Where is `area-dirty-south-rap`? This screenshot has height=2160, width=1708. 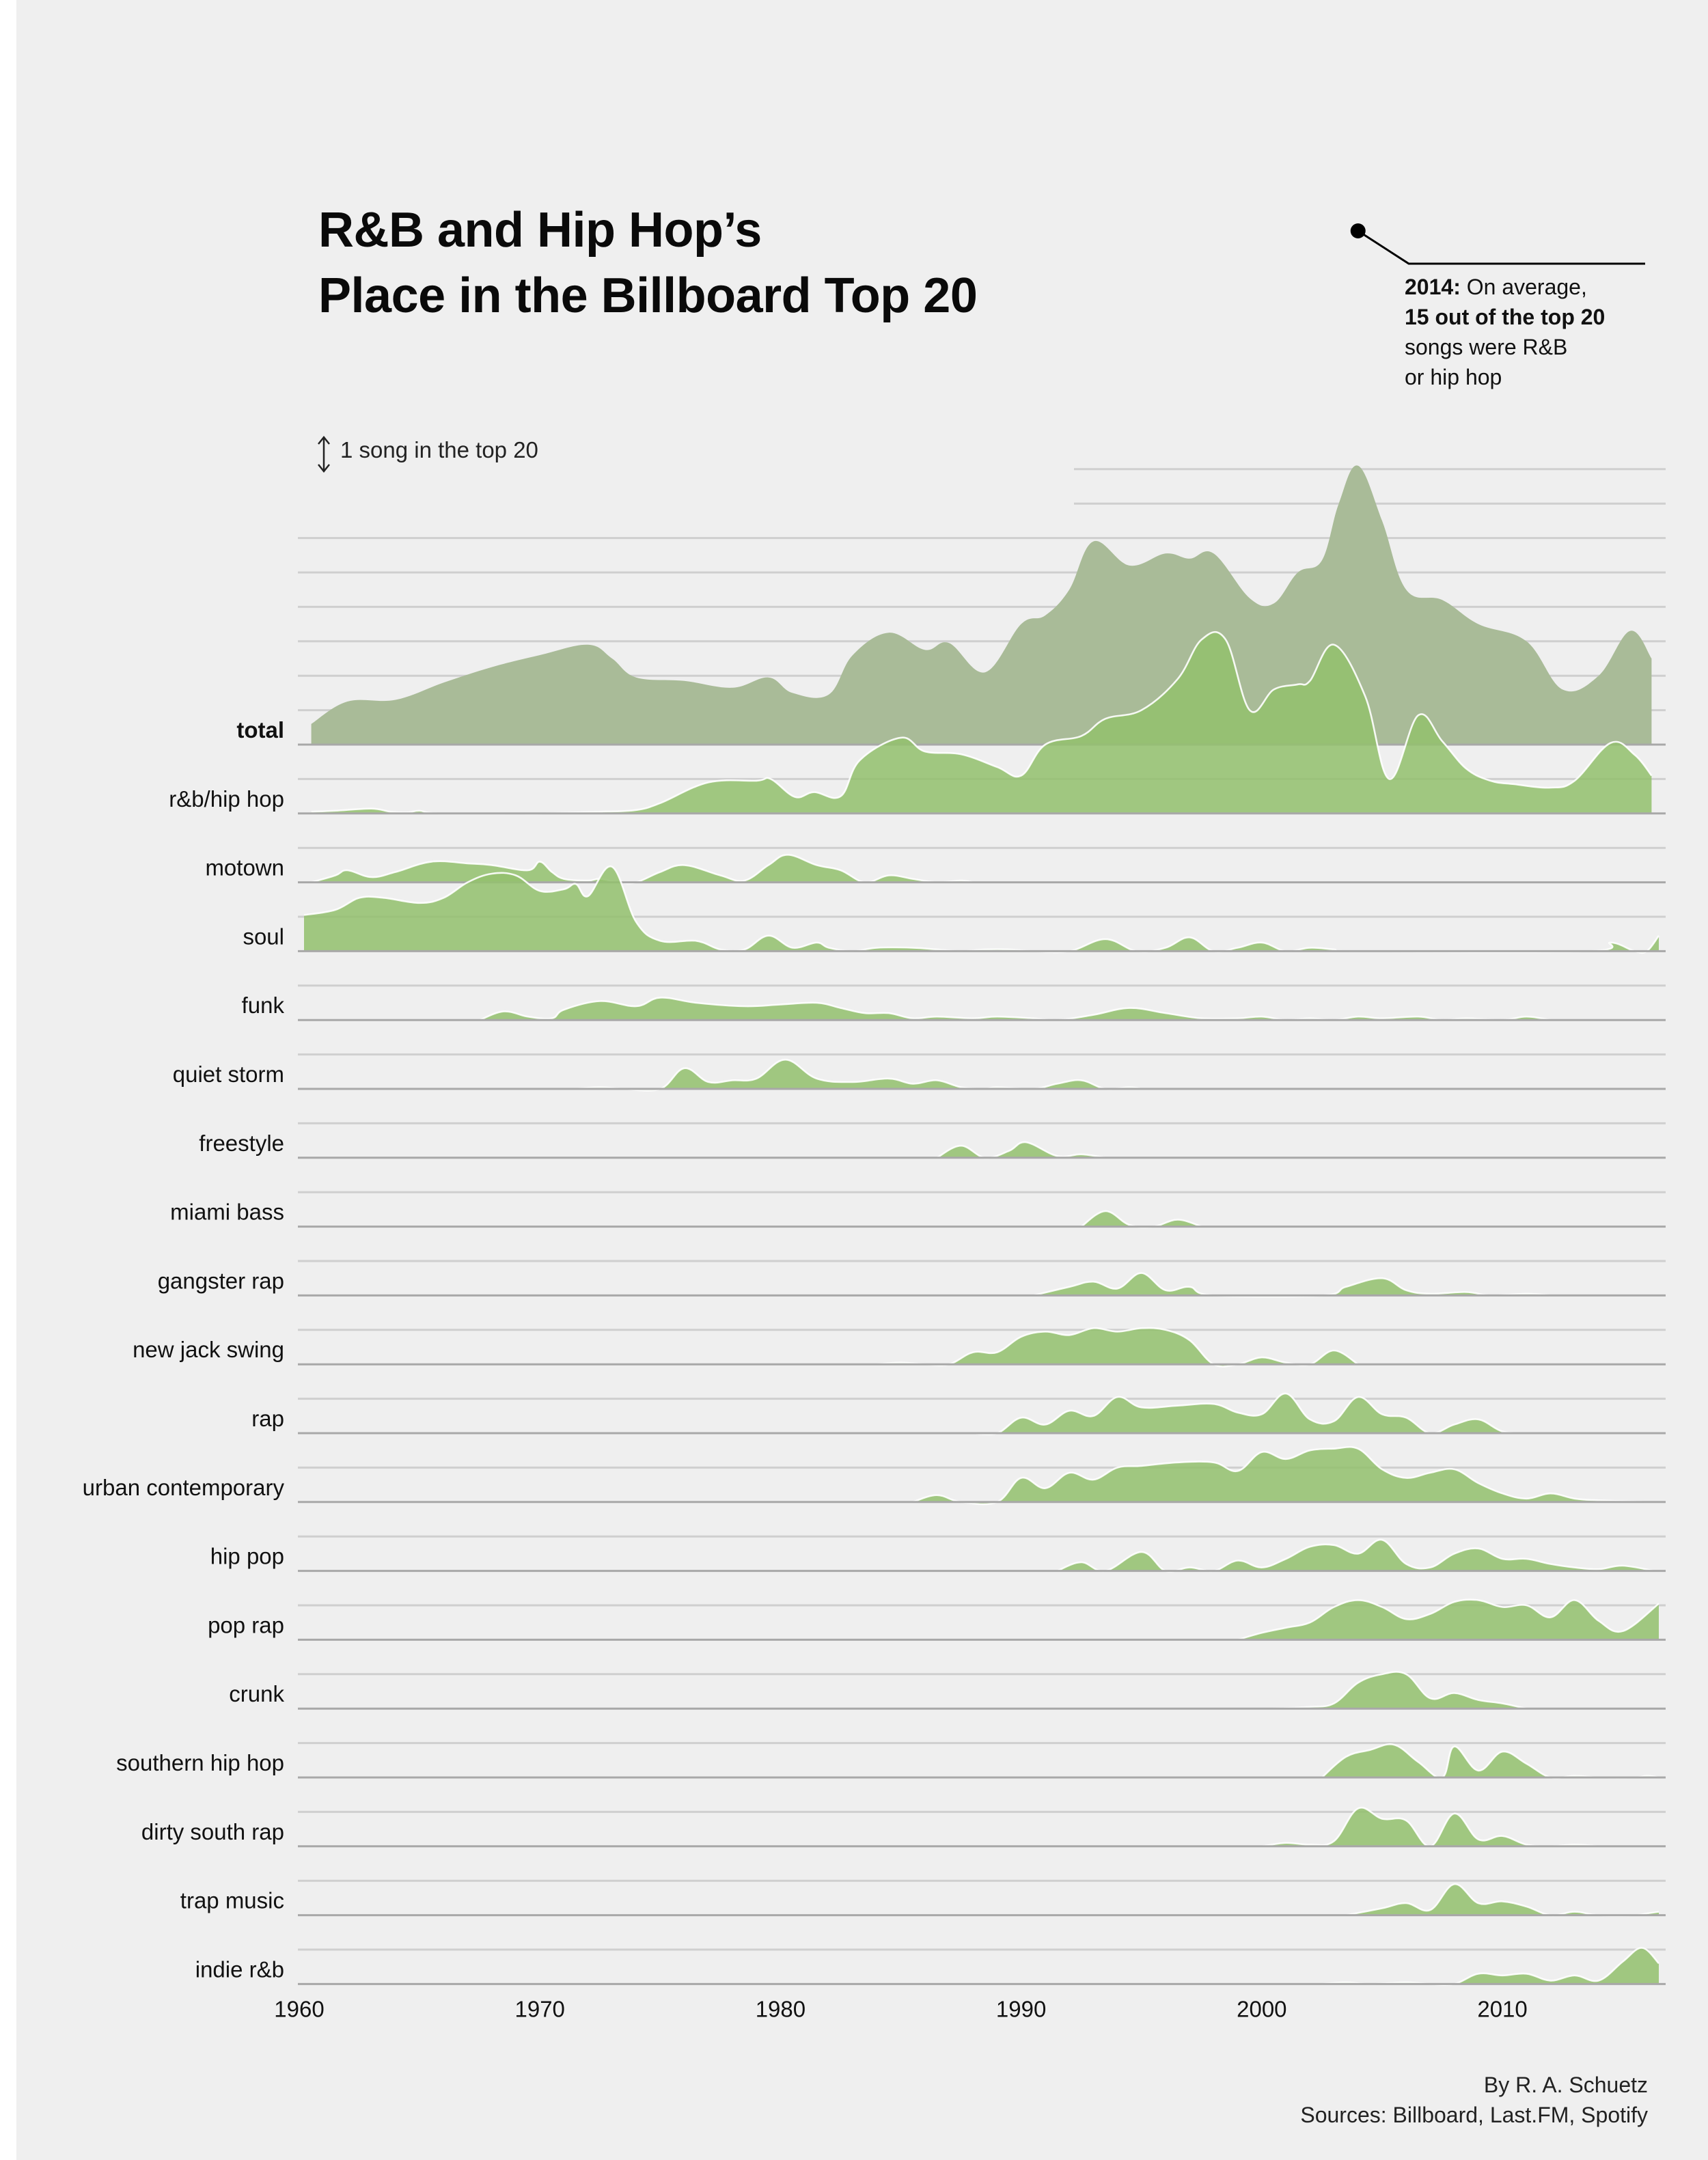
area-dirty-south-rap is located at coordinates (1430, 1827).